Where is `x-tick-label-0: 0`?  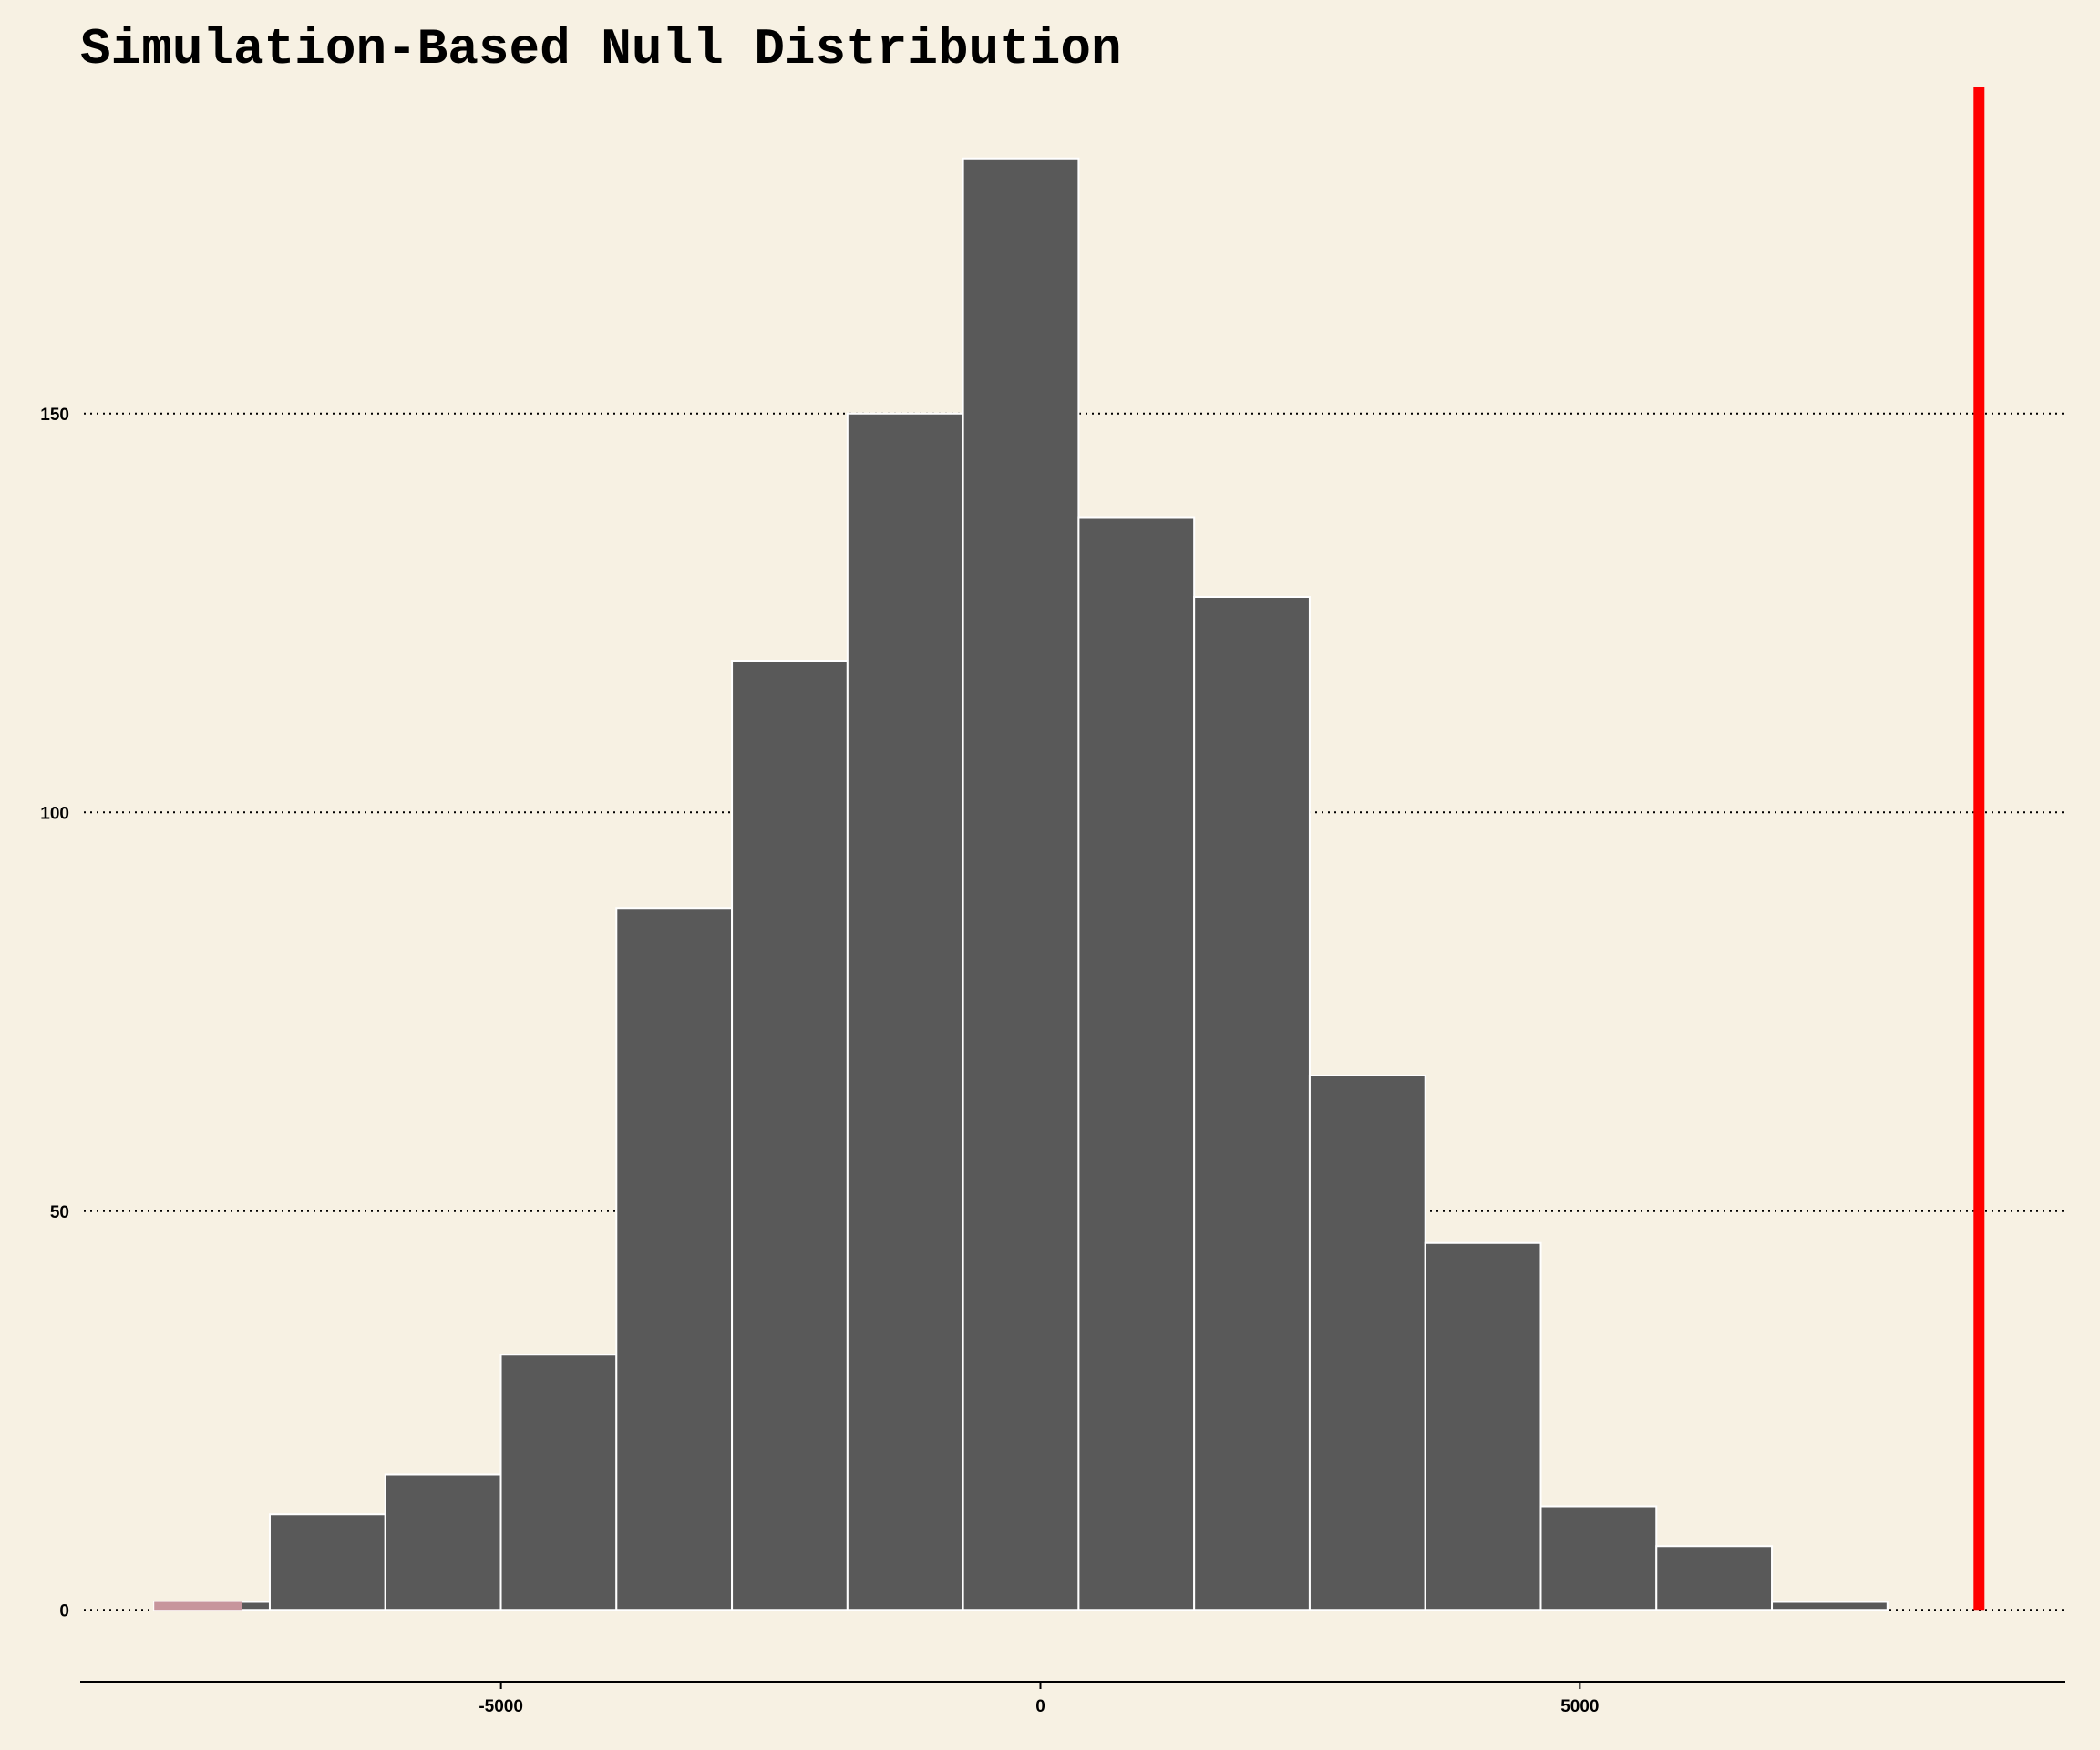
x-tick-label-0: 0 is located at coordinates (1040, 1706).